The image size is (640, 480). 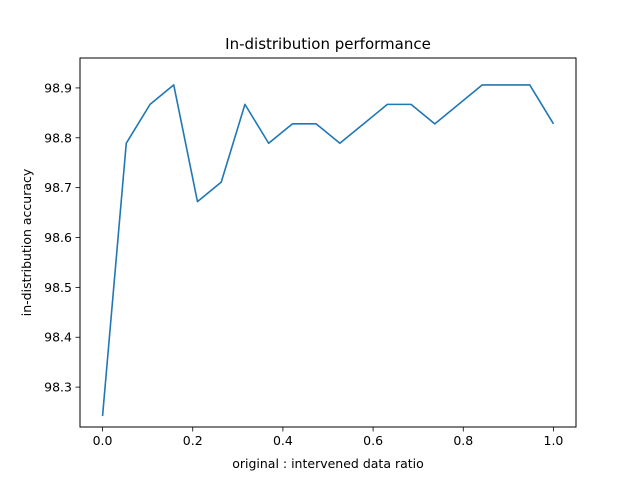 What do you see at coordinates (58, 137) in the screenshot?
I see `y-tick-label: 98.8` at bounding box center [58, 137].